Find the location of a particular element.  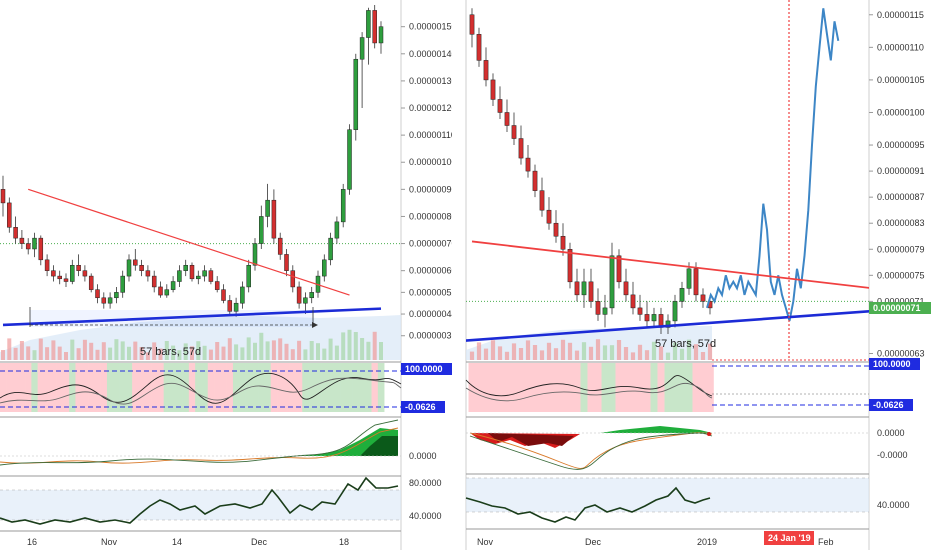

right-support-line is located at coordinates (632, 328).